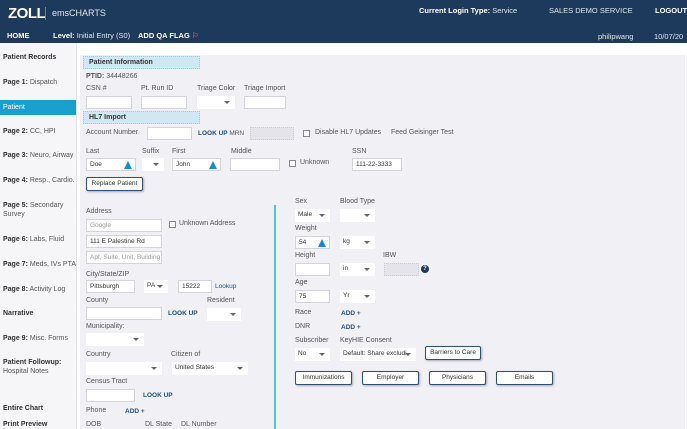 This screenshot has height=429, width=687. I want to click on county-input, so click(124, 313).